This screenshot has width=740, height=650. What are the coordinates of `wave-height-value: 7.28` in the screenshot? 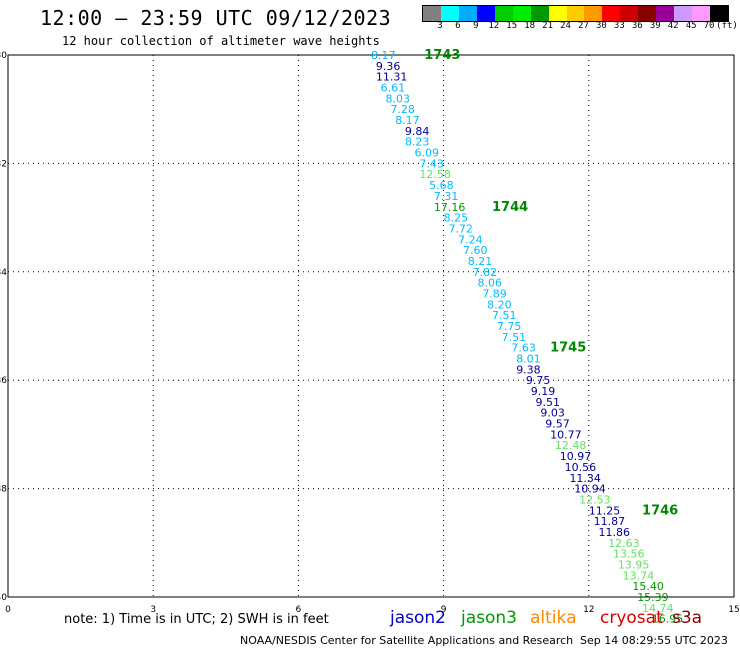 It's located at (402, 109).